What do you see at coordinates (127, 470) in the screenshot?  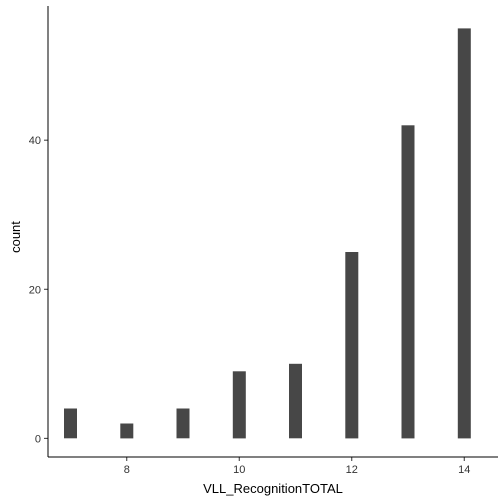 I see `x-tick-label-8: 8` at bounding box center [127, 470].